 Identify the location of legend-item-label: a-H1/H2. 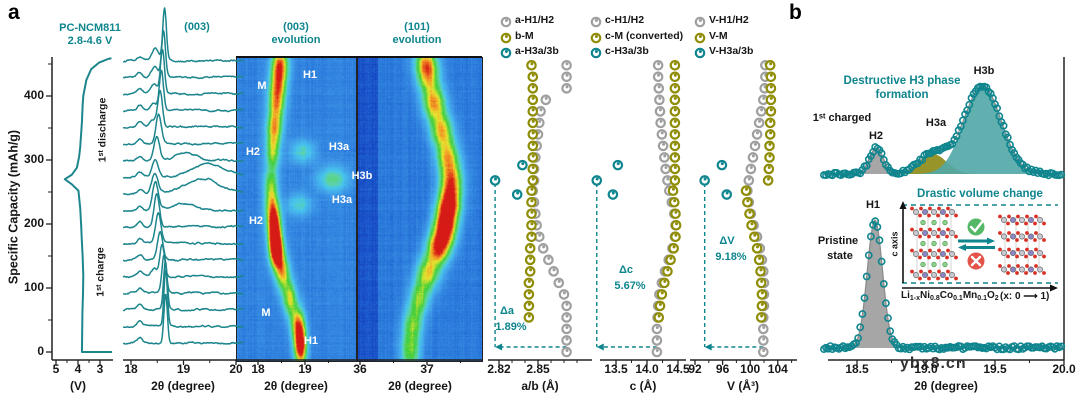
(535, 20).